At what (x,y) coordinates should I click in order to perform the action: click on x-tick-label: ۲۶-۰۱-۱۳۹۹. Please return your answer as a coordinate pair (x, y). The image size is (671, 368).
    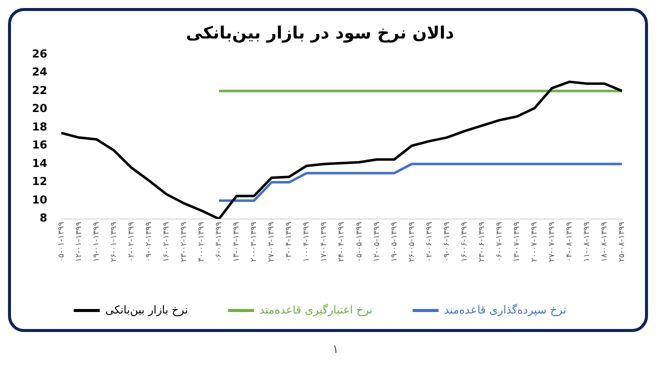
    Looking at the image, I should click on (113, 242).